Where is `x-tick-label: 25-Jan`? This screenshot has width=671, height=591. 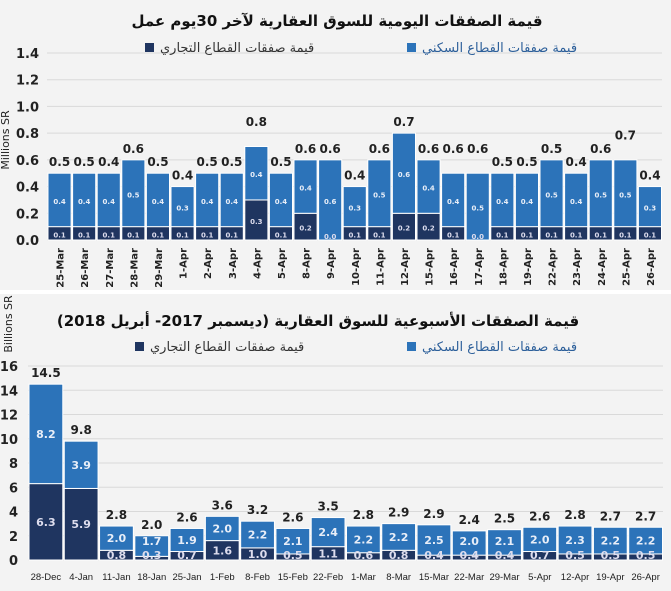 x-tick-label: 25-Jan is located at coordinates (186, 577).